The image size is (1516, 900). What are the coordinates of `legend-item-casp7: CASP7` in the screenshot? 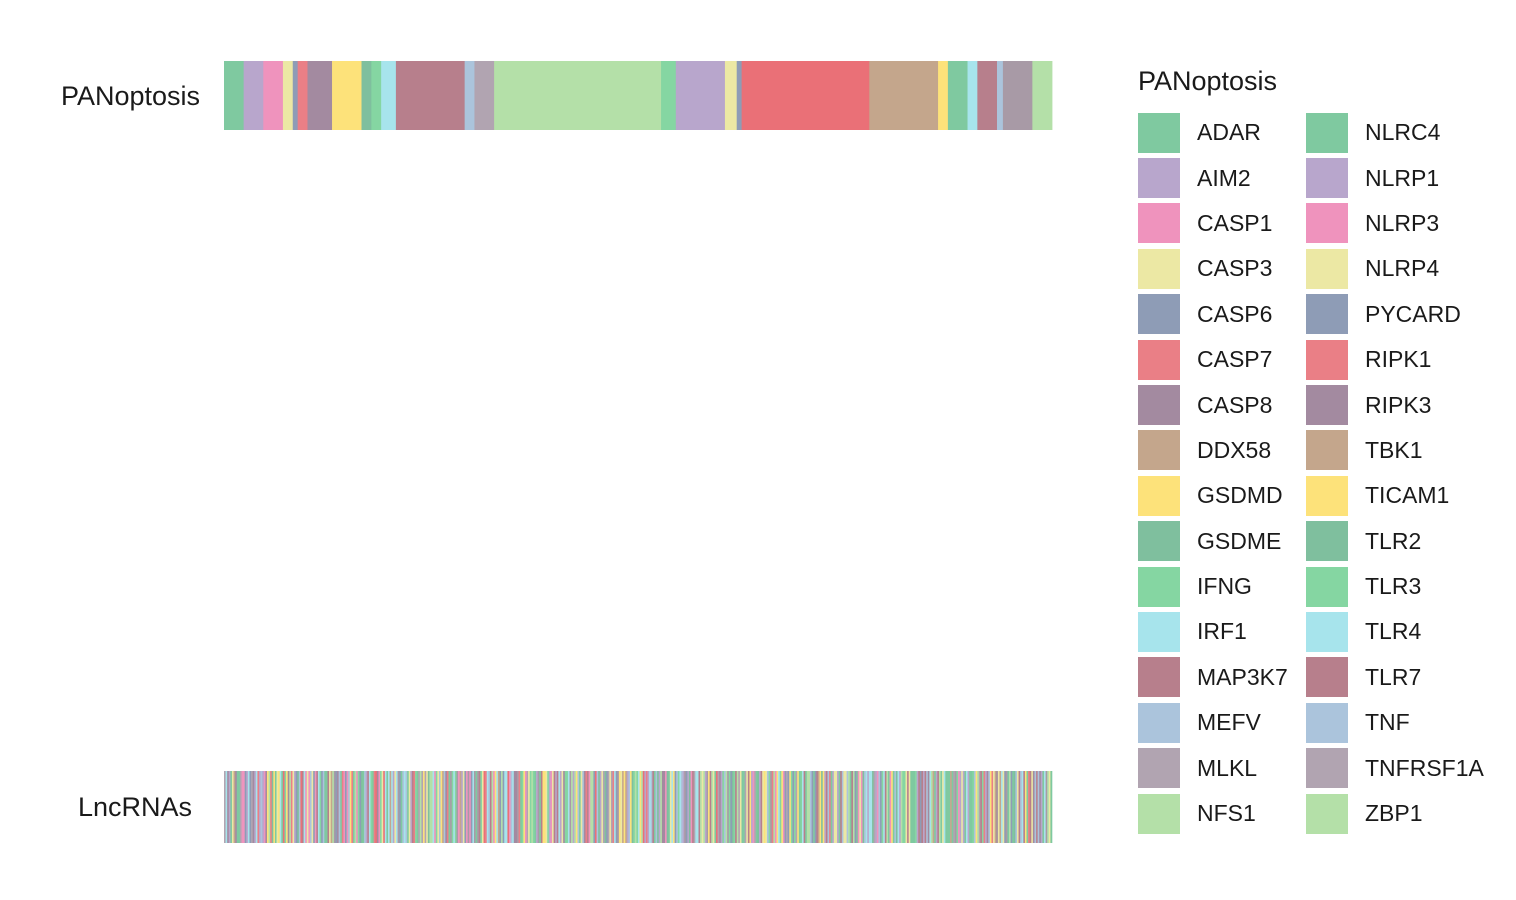 It's located at (1222, 359).